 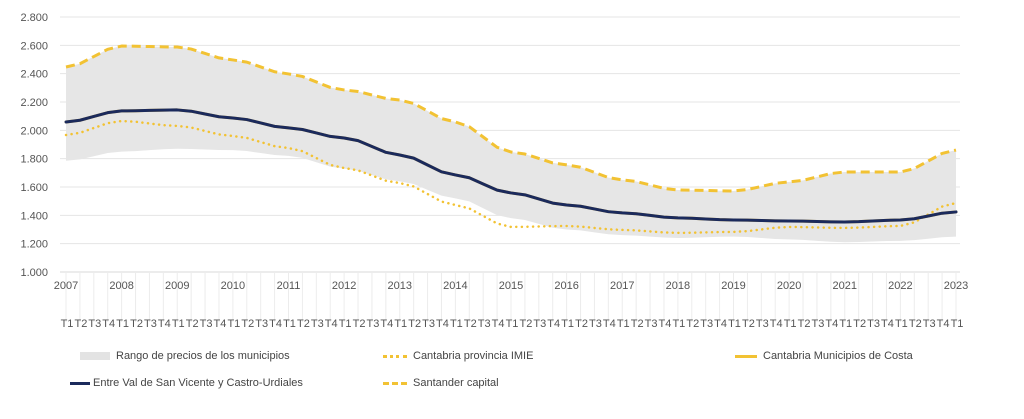 I want to click on year-label: 2021, so click(x=845, y=286).